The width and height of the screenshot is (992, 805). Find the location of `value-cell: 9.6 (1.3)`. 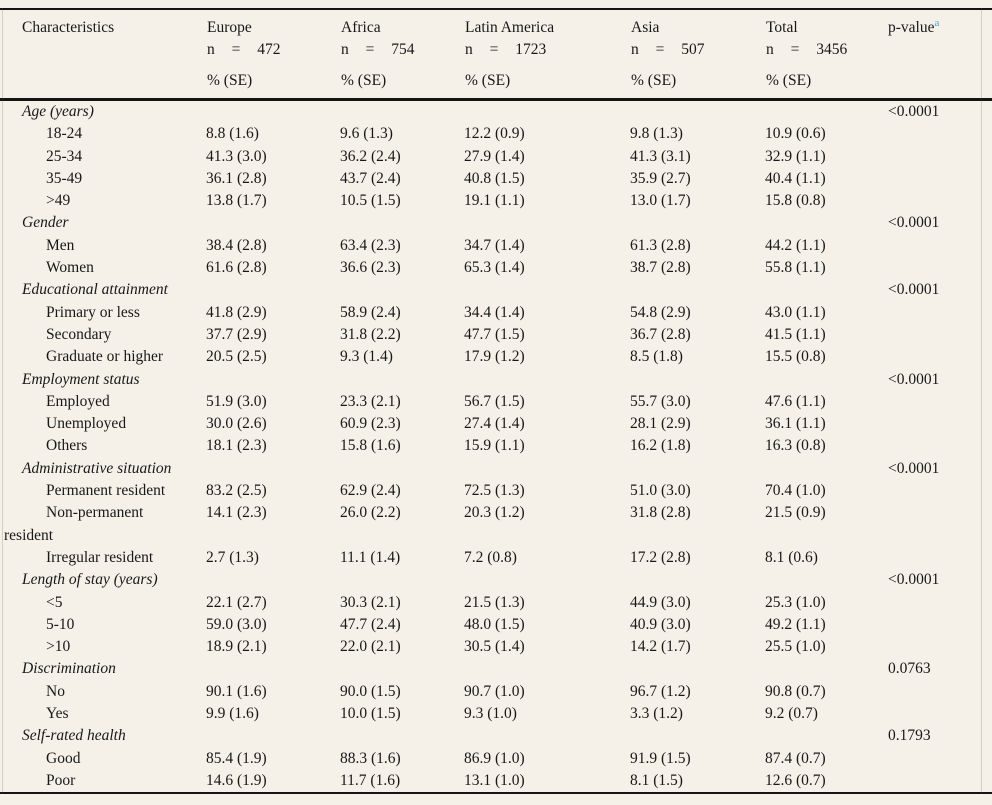

value-cell: 9.6 (1.3) is located at coordinates (366, 134).